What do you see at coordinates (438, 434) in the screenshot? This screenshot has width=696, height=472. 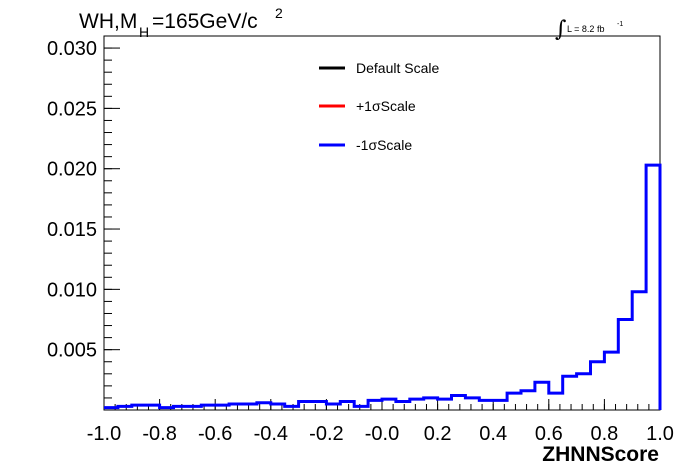 I see `x-tick-label: 0.2` at bounding box center [438, 434].